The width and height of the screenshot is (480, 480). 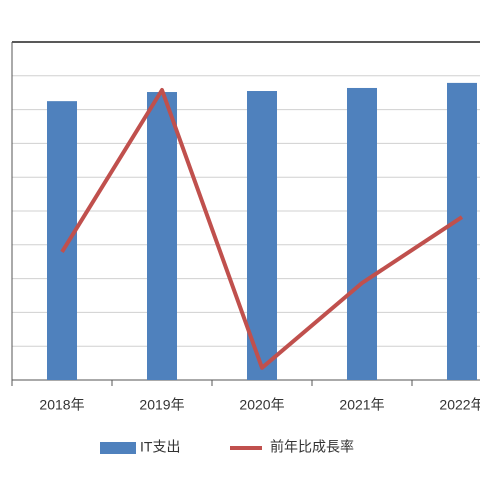 What do you see at coordinates (312, 447) in the screenshot?
I see `legend-label: 前年比成長率` at bounding box center [312, 447].